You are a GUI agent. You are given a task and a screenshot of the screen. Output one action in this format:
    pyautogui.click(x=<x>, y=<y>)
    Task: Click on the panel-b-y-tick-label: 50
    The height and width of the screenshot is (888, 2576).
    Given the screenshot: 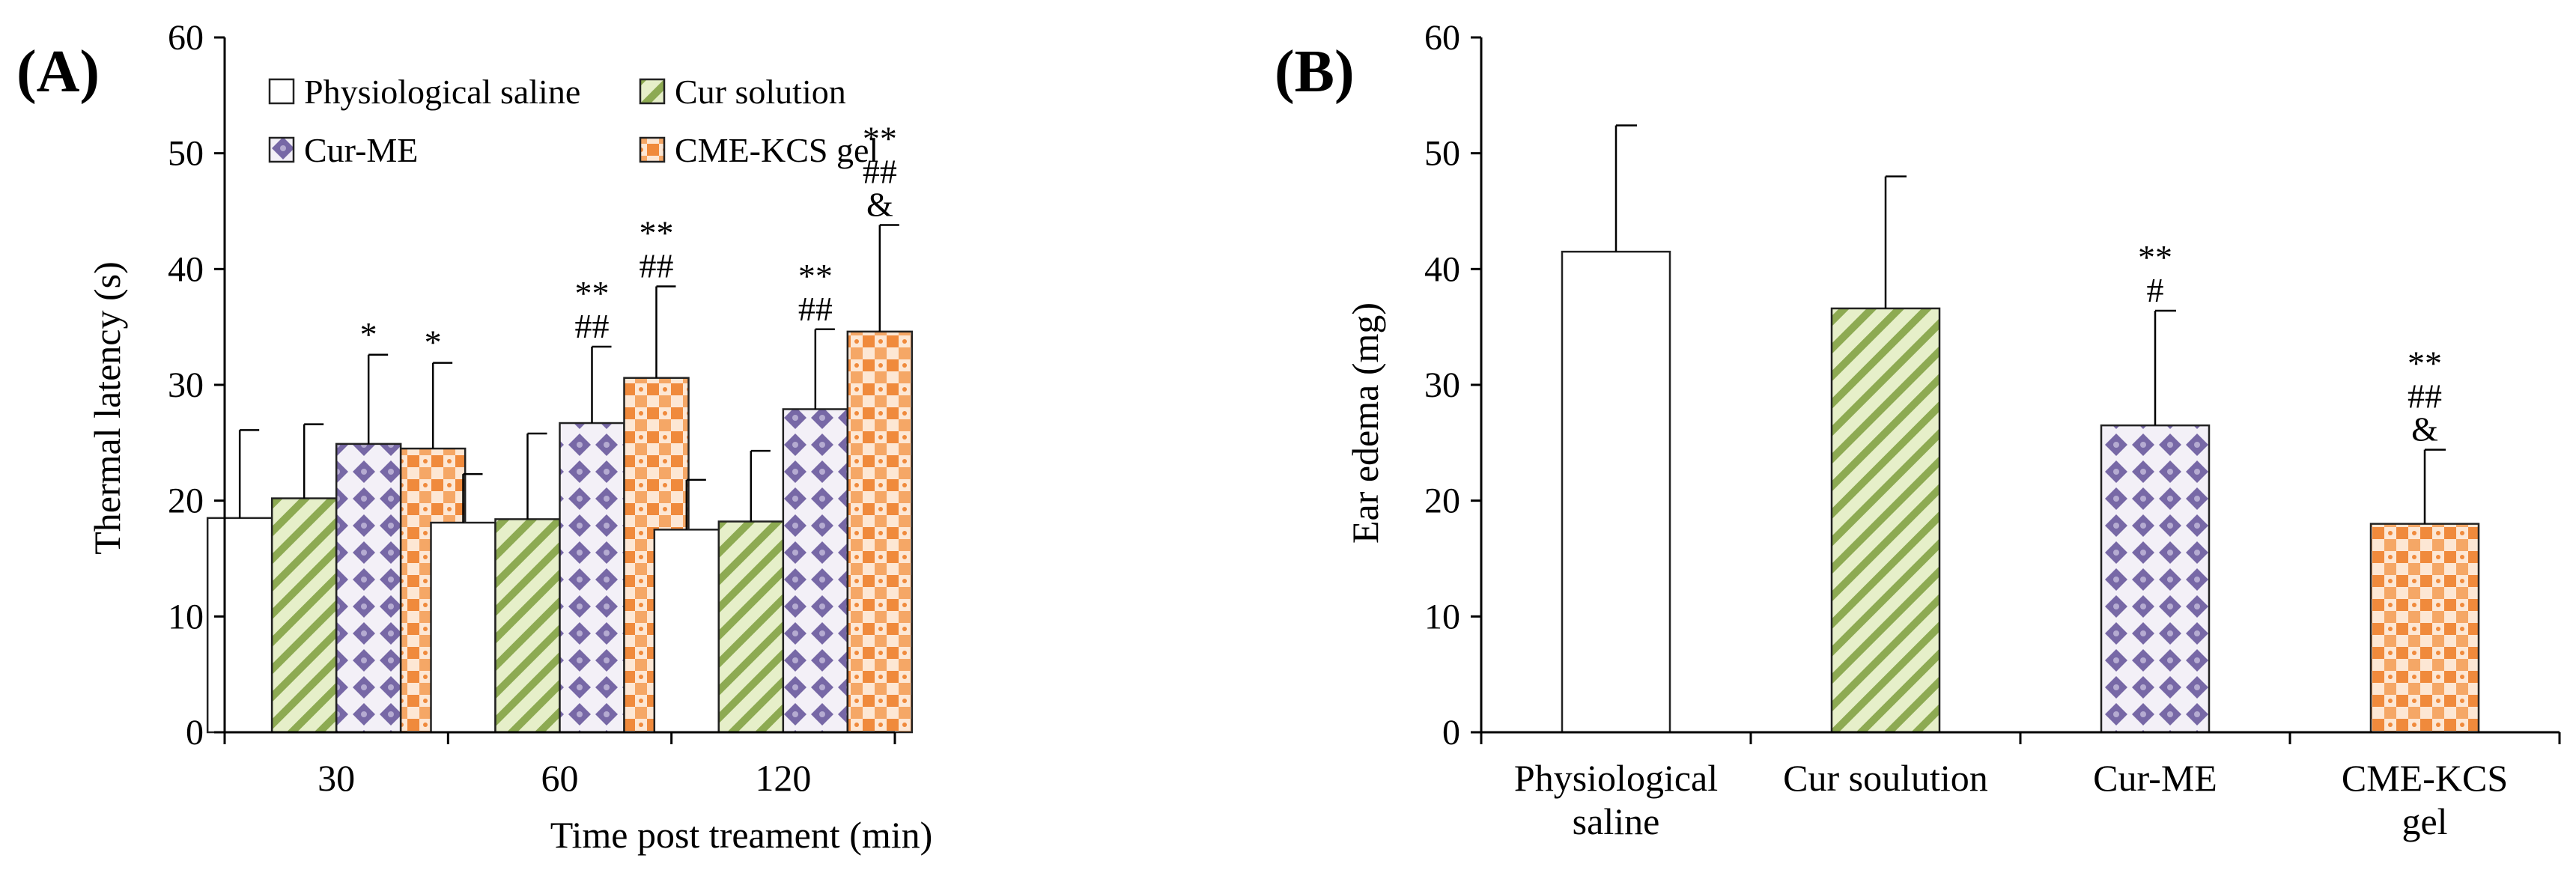 What is the action you would take?
    pyautogui.click(x=1442, y=154)
    